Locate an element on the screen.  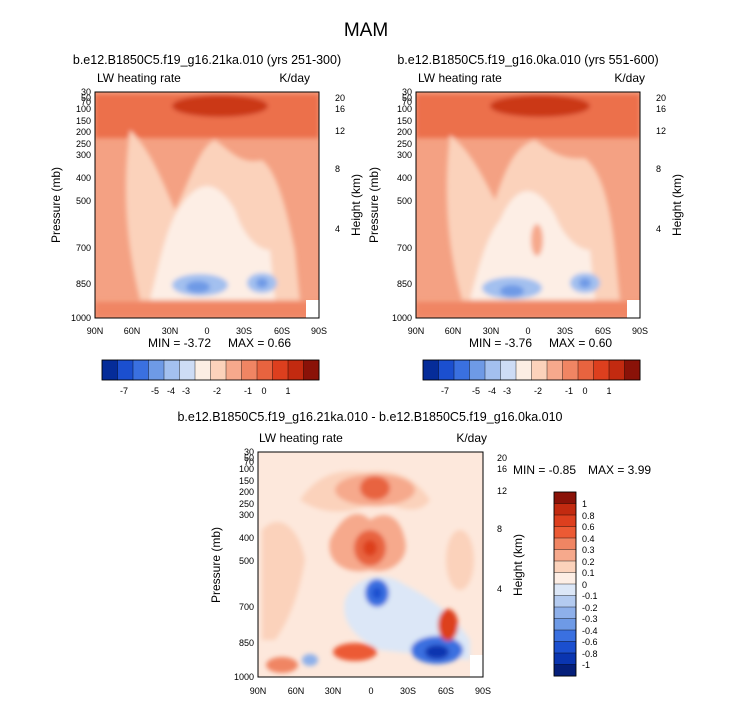
panel-1-xtick: 60S is located at coordinates (282, 331).